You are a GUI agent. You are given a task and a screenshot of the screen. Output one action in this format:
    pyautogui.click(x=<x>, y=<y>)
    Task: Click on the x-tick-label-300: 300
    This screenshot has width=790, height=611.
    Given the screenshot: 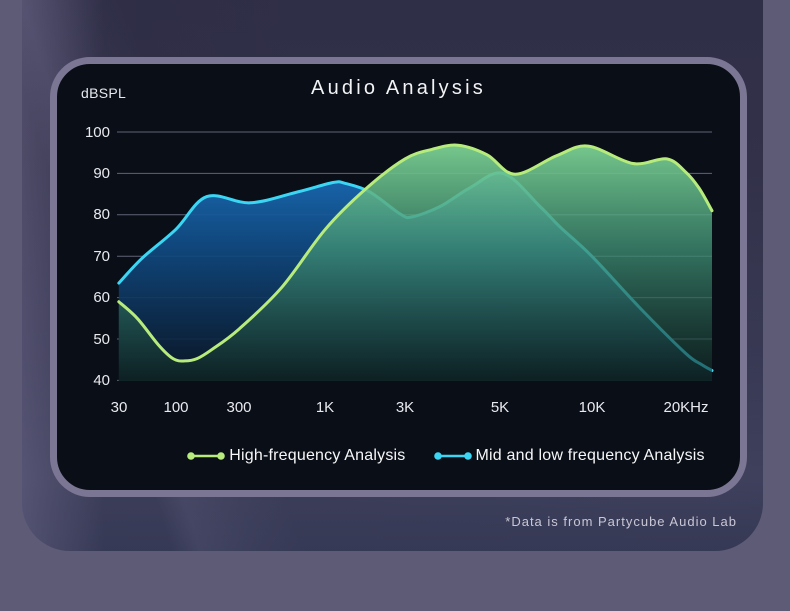 What is the action you would take?
    pyautogui.click(x=239, y=407)
    